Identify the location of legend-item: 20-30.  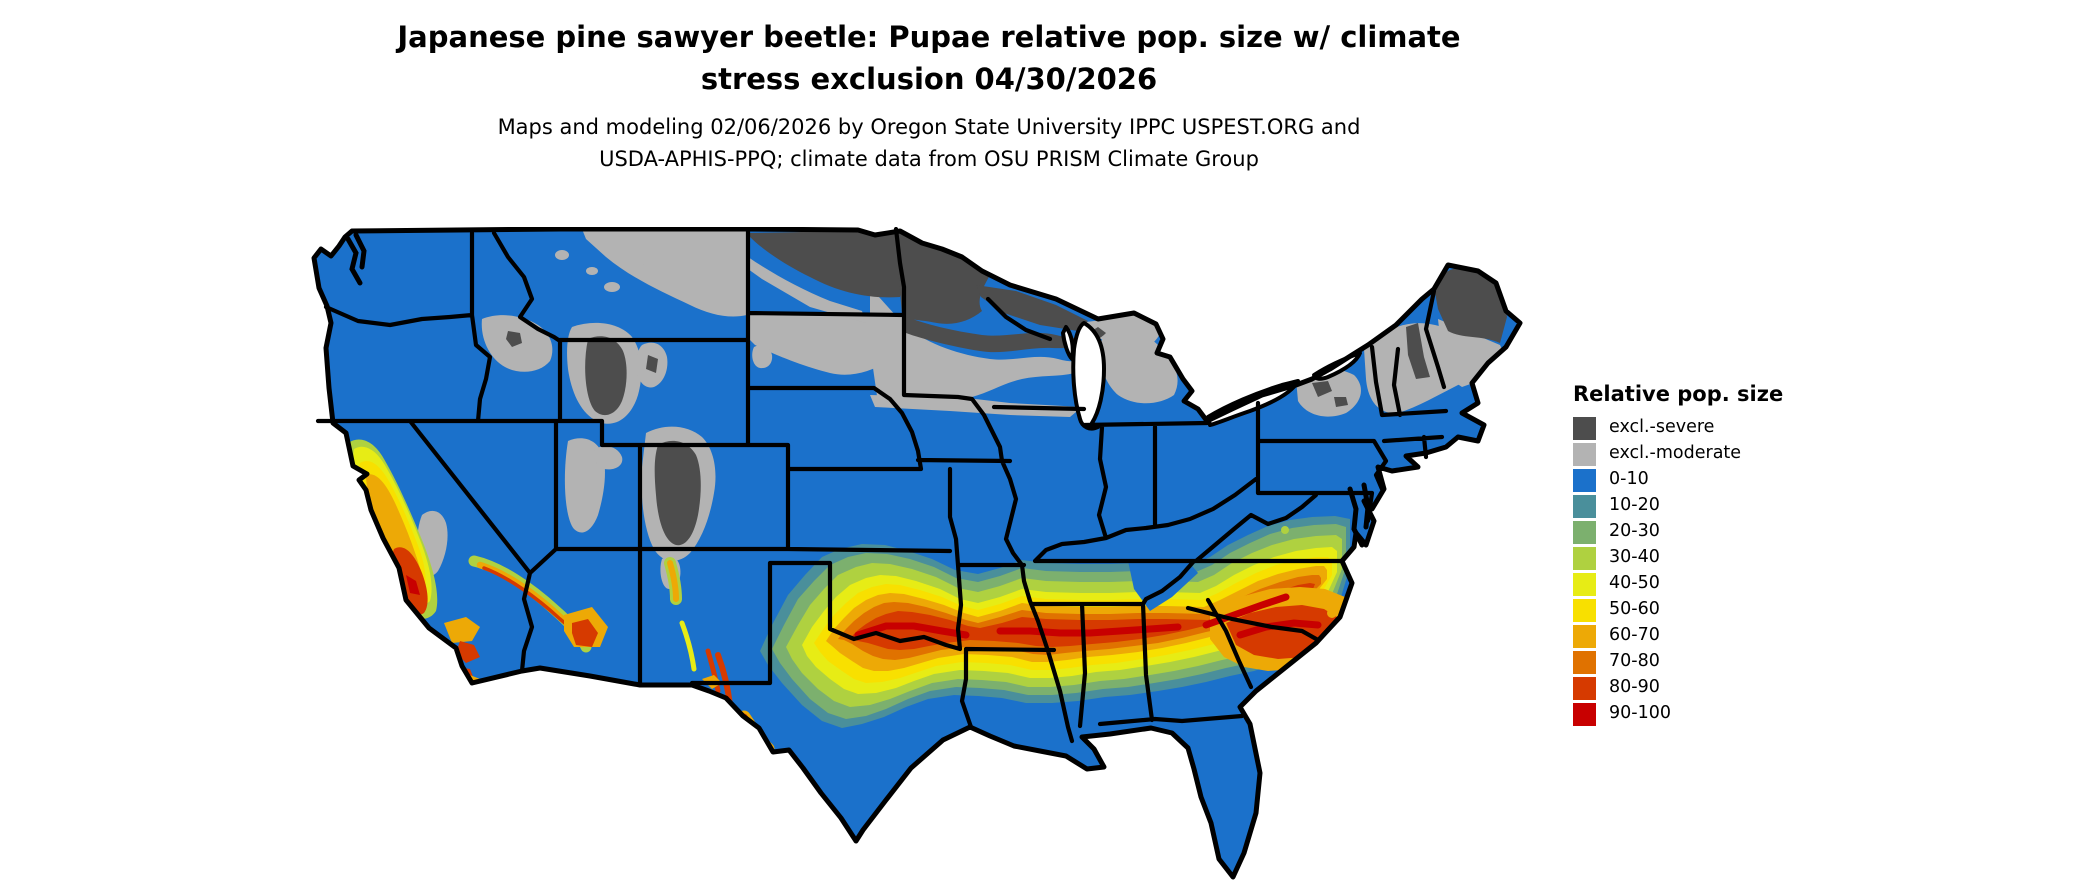
(1693, 532).